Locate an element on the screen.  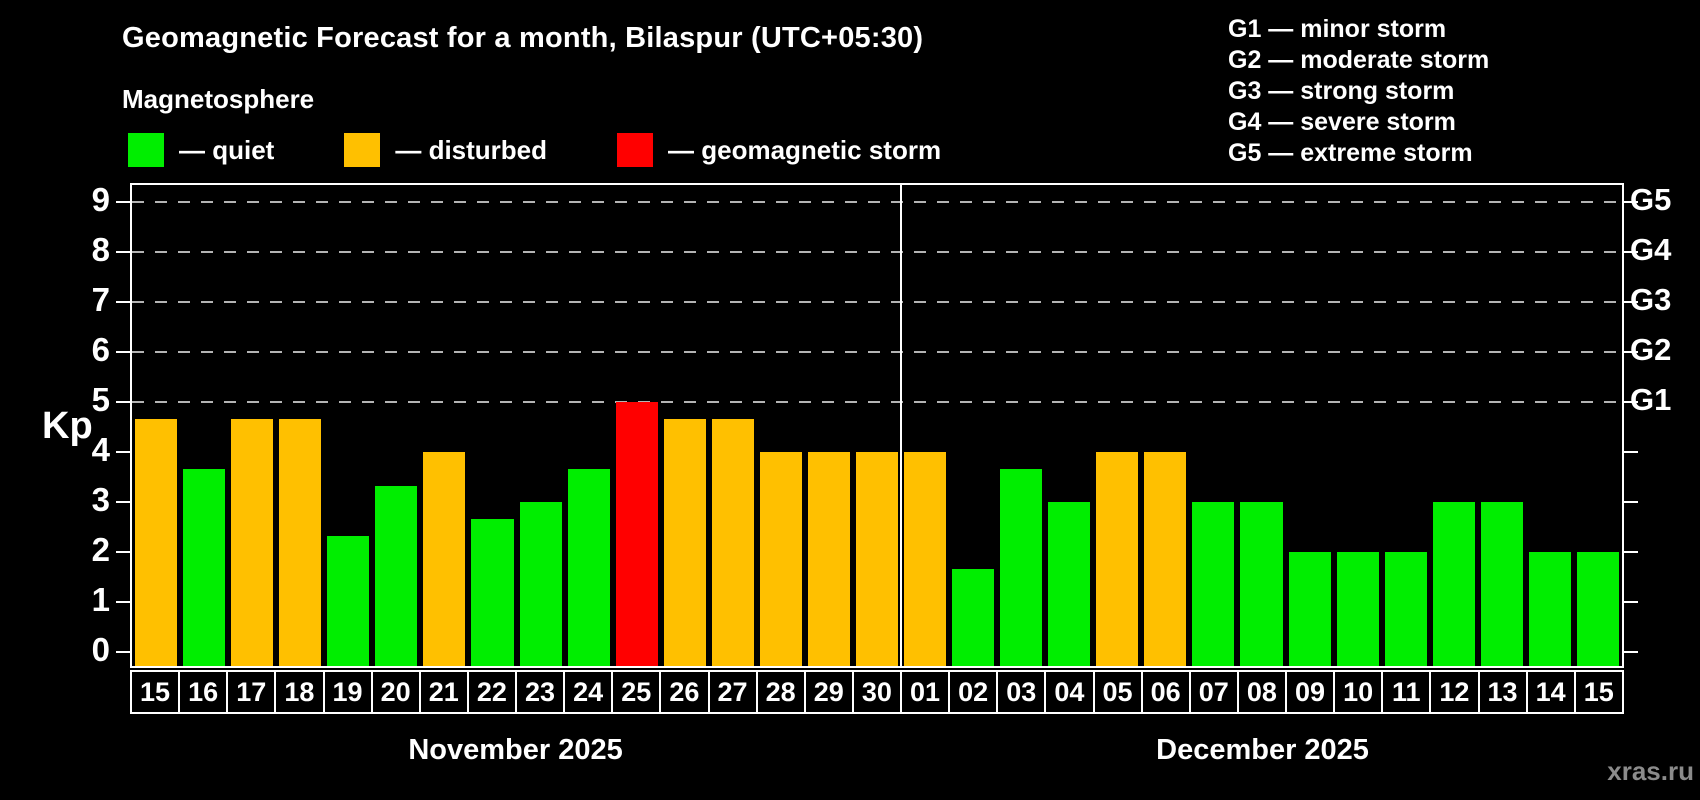
date-label-dec-09: 09 is located at coordinates (1310, 692).